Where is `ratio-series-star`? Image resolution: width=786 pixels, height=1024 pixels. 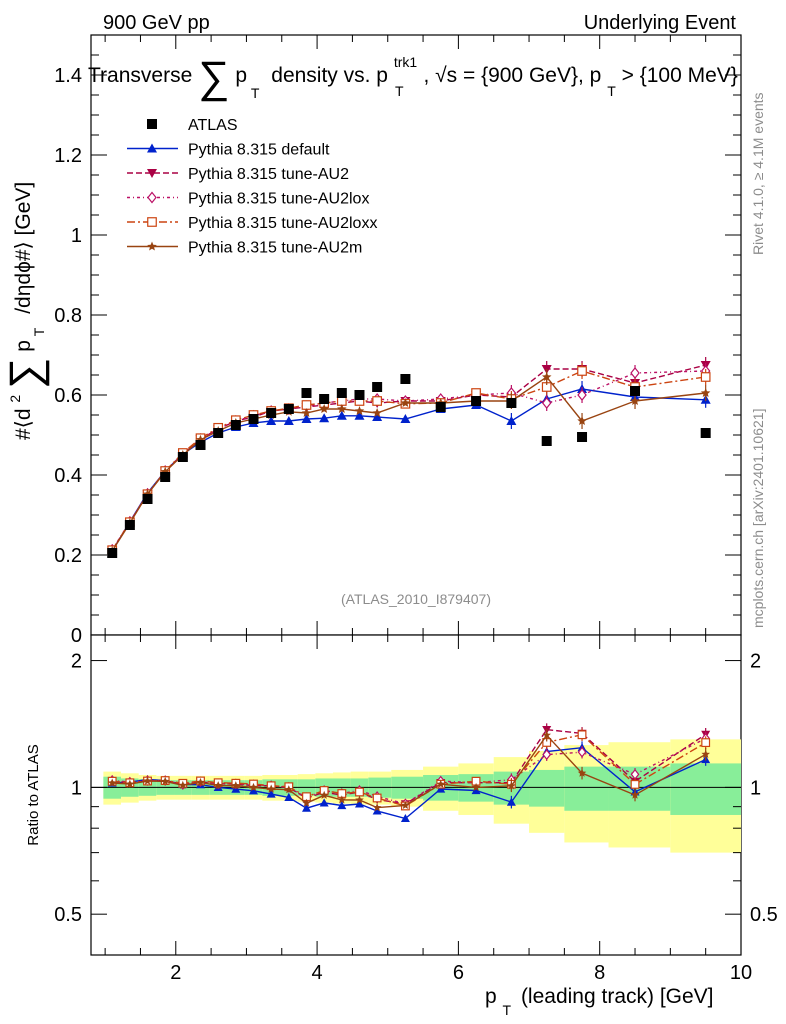 ratio-series-star is located at coordinates (408, 770).